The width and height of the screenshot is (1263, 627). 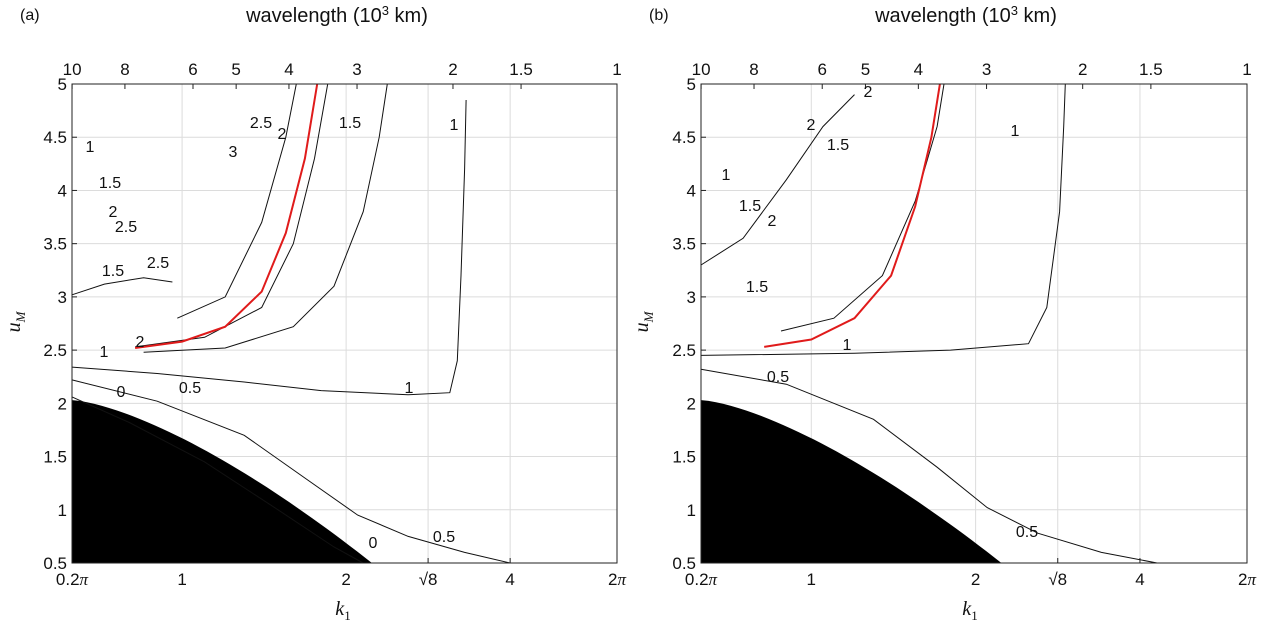 What do you see at coordinates (233, 152) in the screenshot?
I see `contour-label: 3` at bounding box center [233, 152].